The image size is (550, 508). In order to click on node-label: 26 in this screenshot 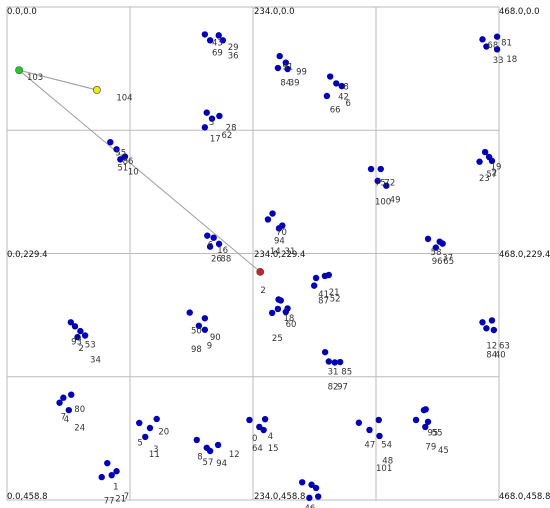, I will do `click(216, 260)`.